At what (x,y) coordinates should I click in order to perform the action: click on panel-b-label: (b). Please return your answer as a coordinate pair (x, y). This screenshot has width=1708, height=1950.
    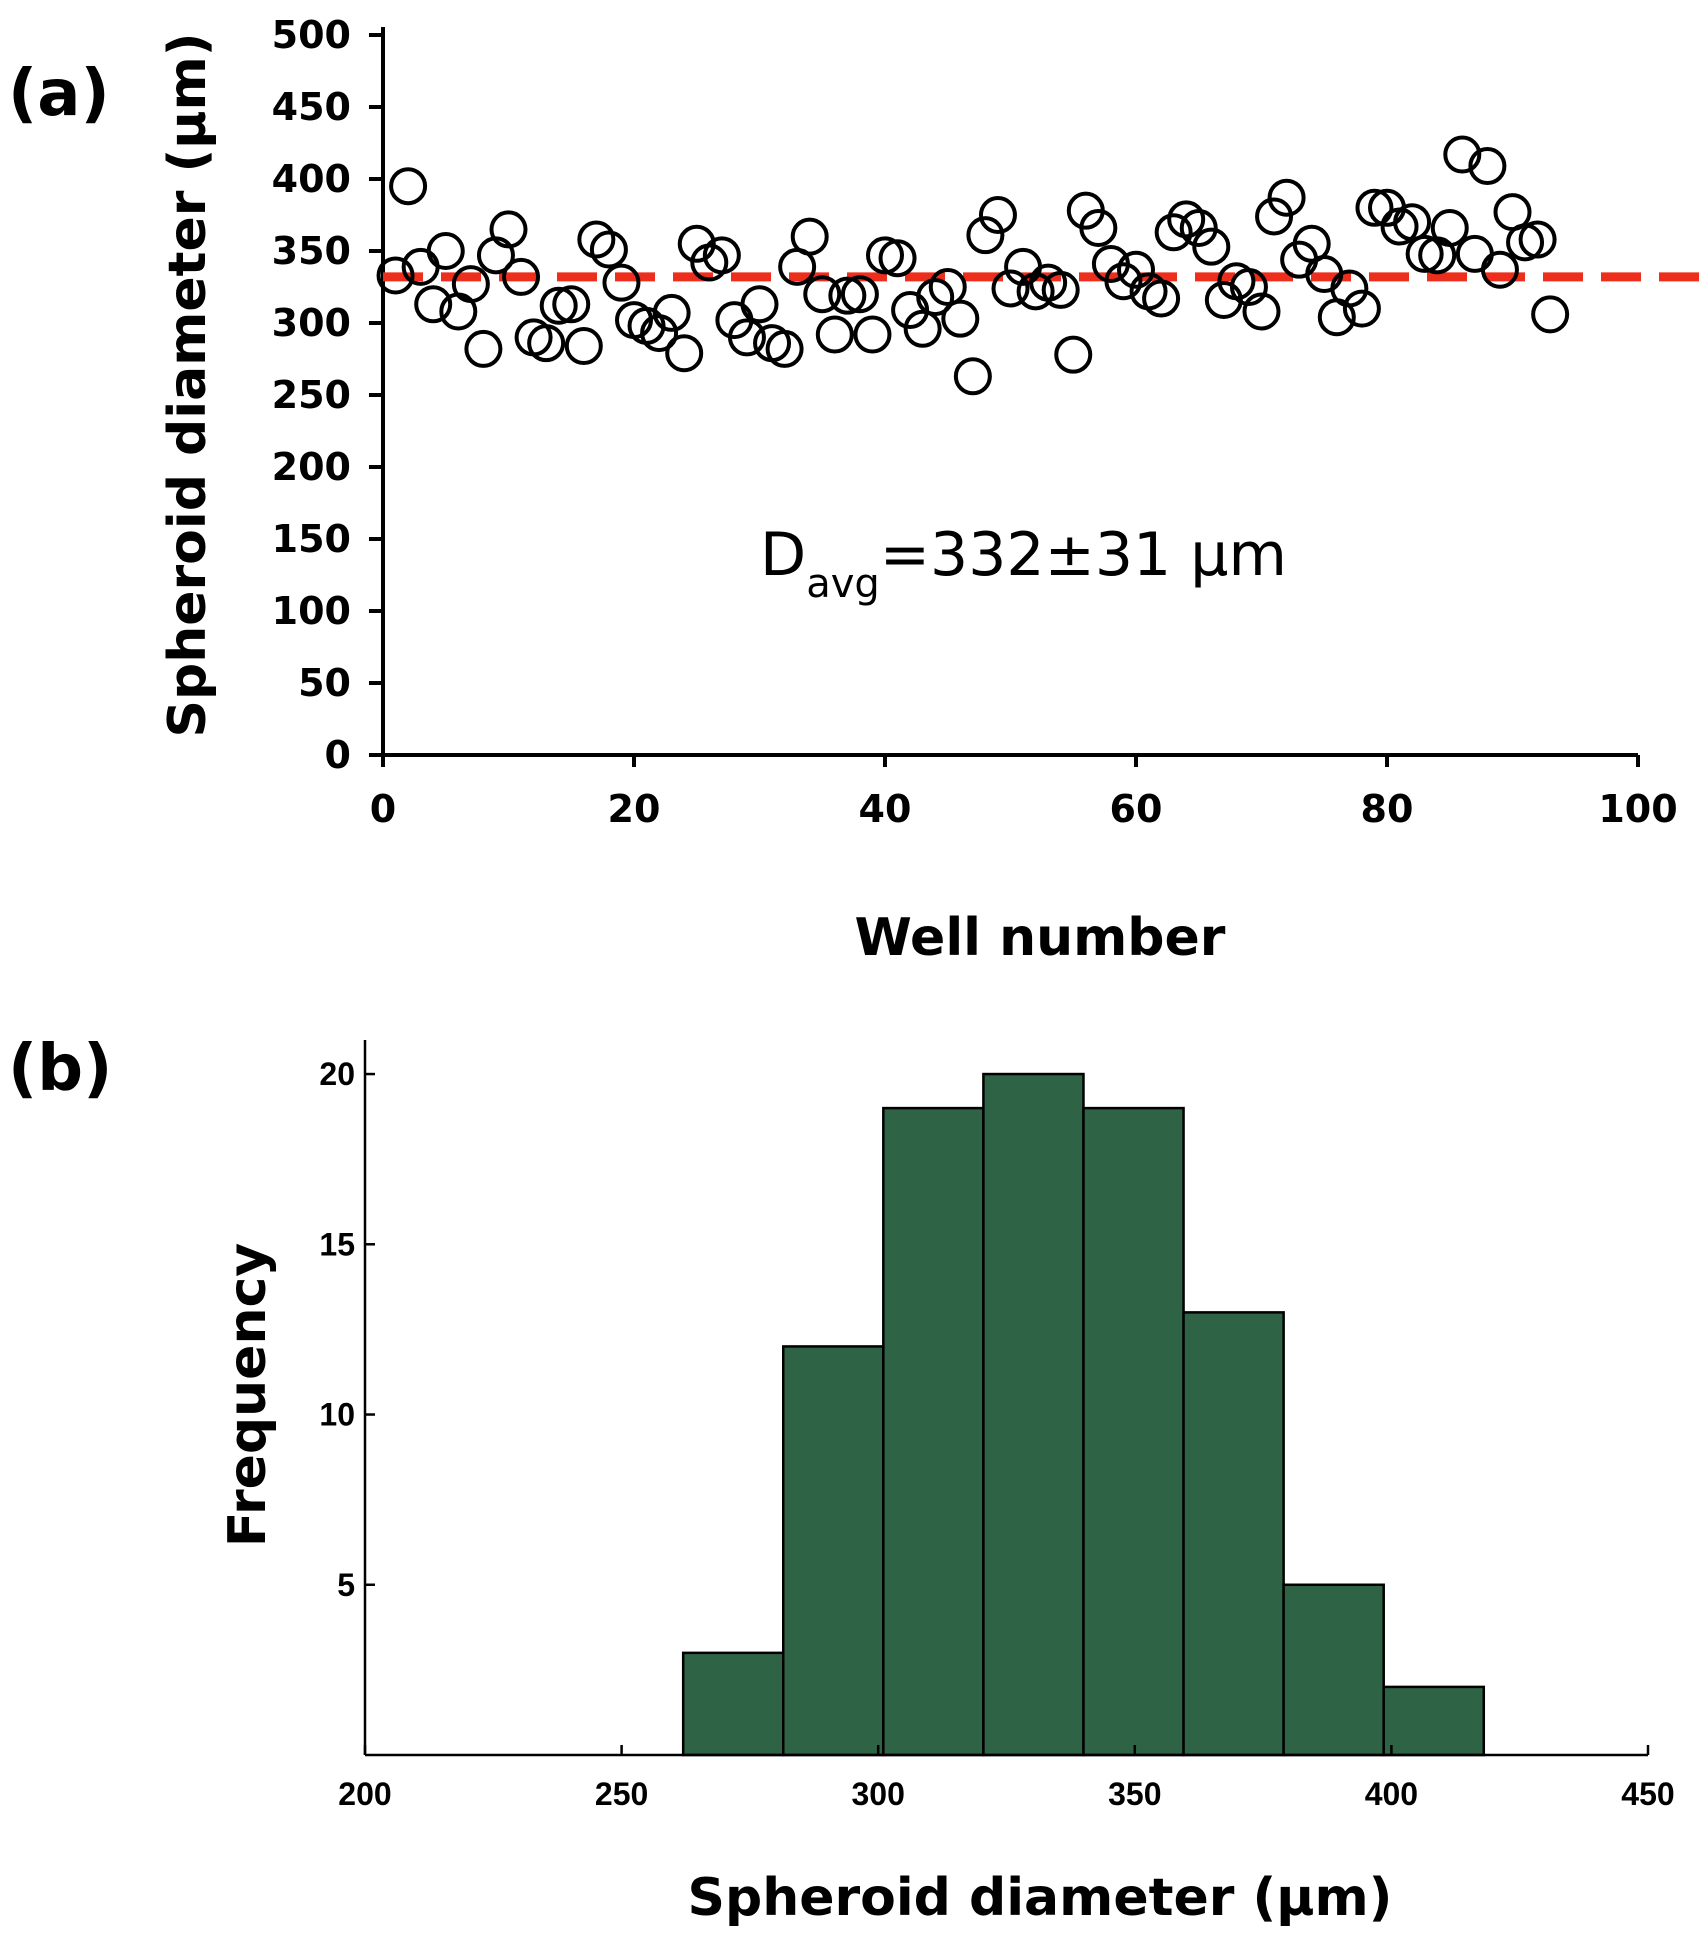
    Looking at the image, I should click on (60, 1069).